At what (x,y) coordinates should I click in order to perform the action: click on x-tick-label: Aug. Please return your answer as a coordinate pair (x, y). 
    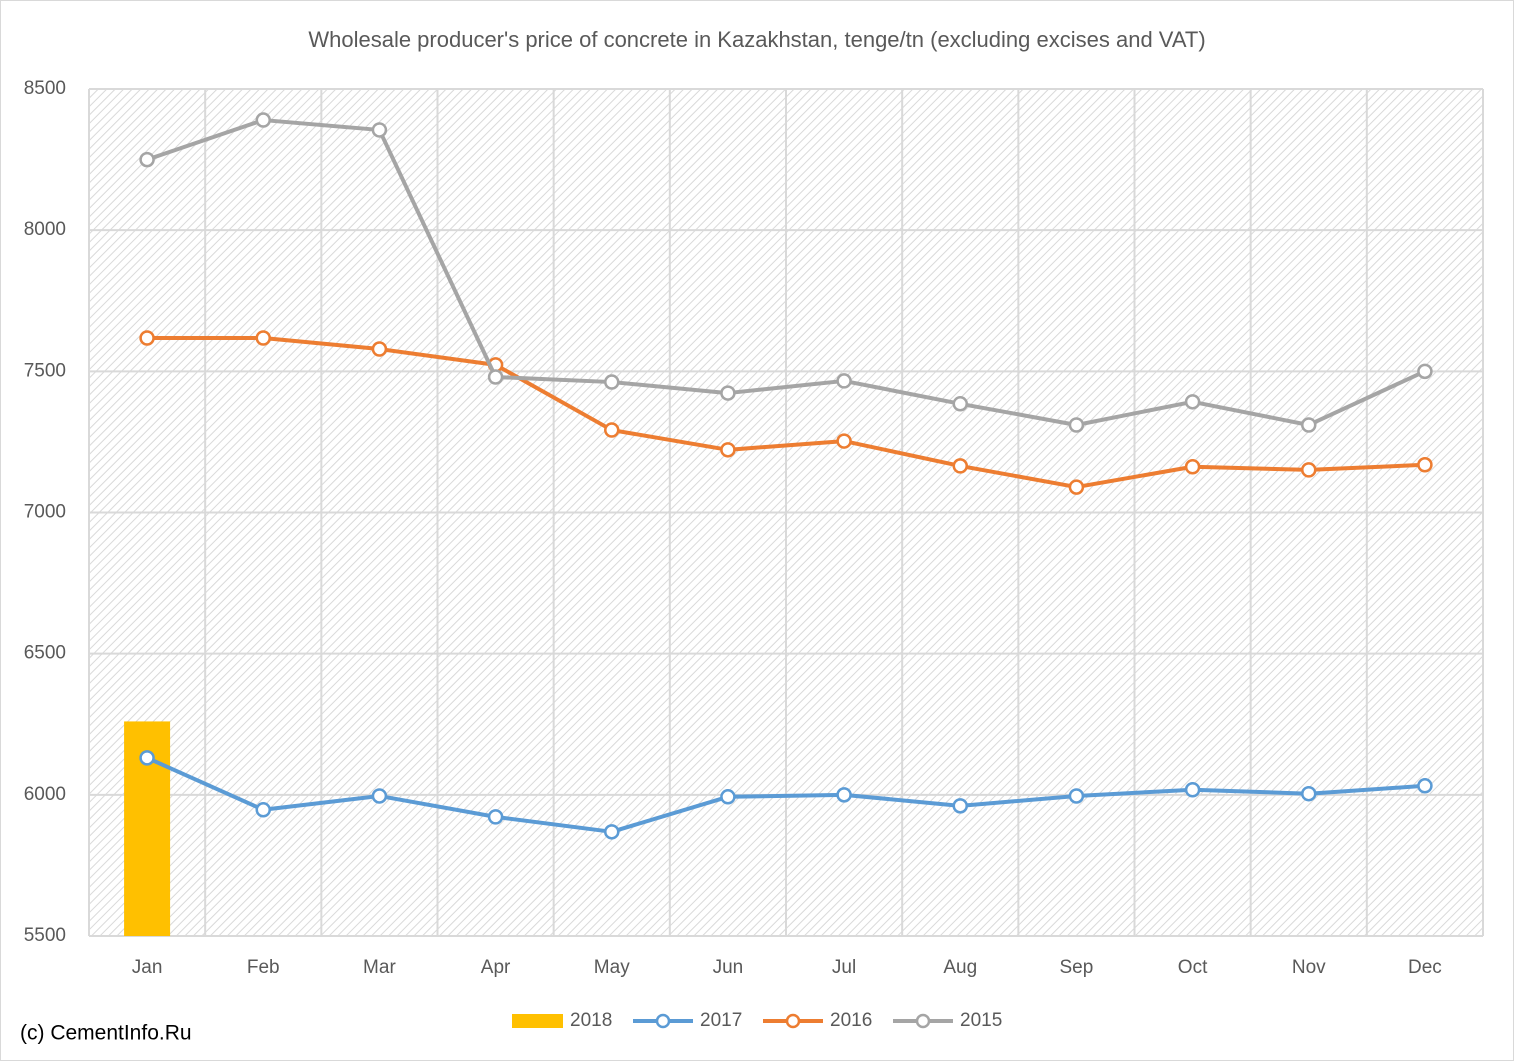
    Looking at the image, I should click on (960, 967).